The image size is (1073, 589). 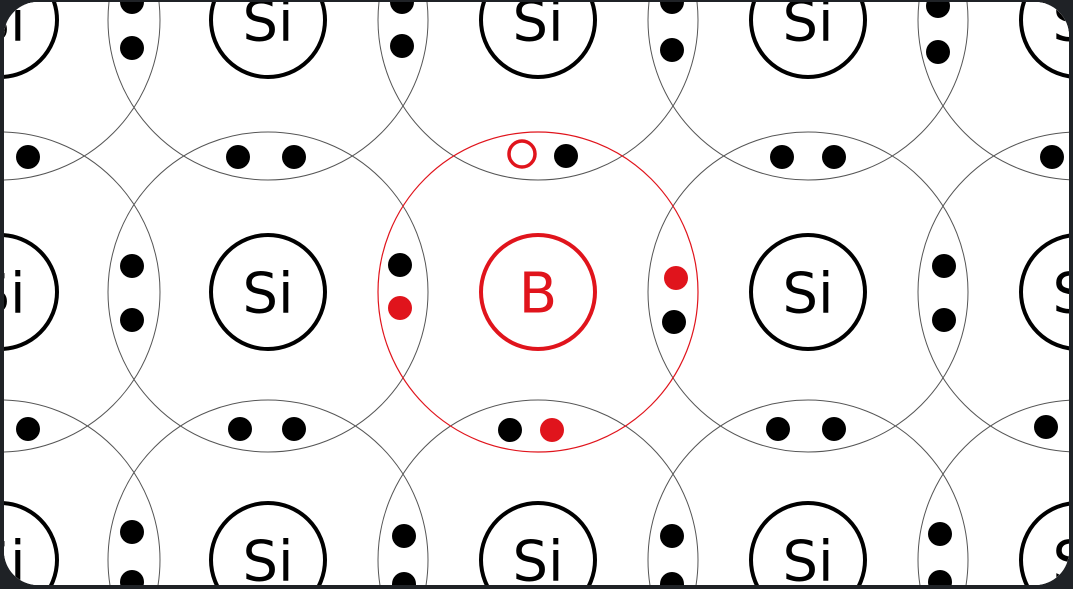 I want to click on boron-symbol: B, so click(x=538, y=294).